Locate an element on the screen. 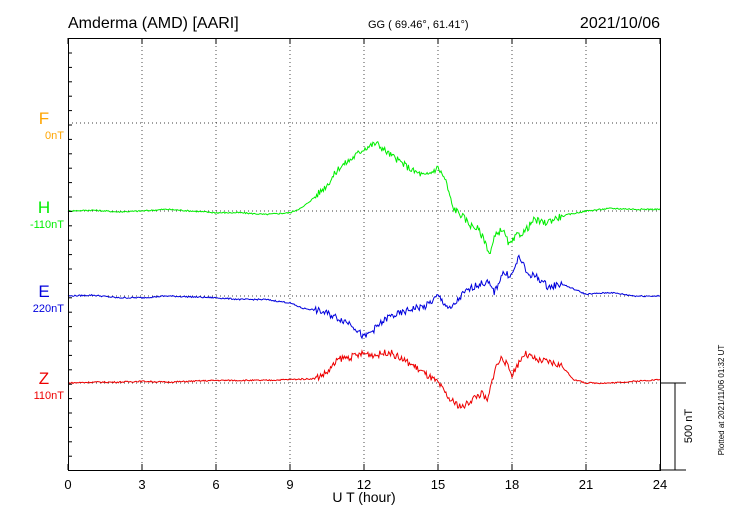 The height and width of the screenshot is (525, 730). series-baseline-label: 110nT is located at coordinates (49, 396).